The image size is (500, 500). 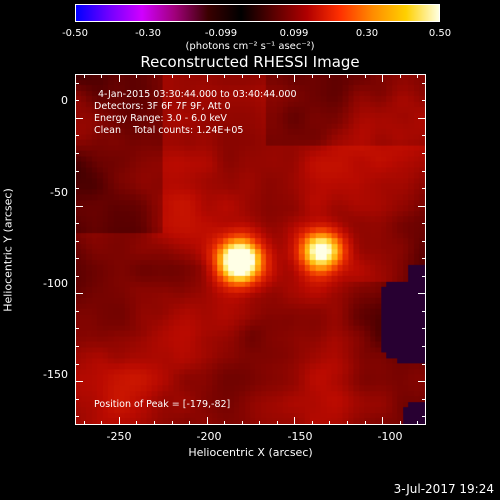 What do you see at coordinates (250, 452) in the screenshot?
I see `x-axis-label: Heliocentric X (arcsec)` at bounding box center [250, 452].